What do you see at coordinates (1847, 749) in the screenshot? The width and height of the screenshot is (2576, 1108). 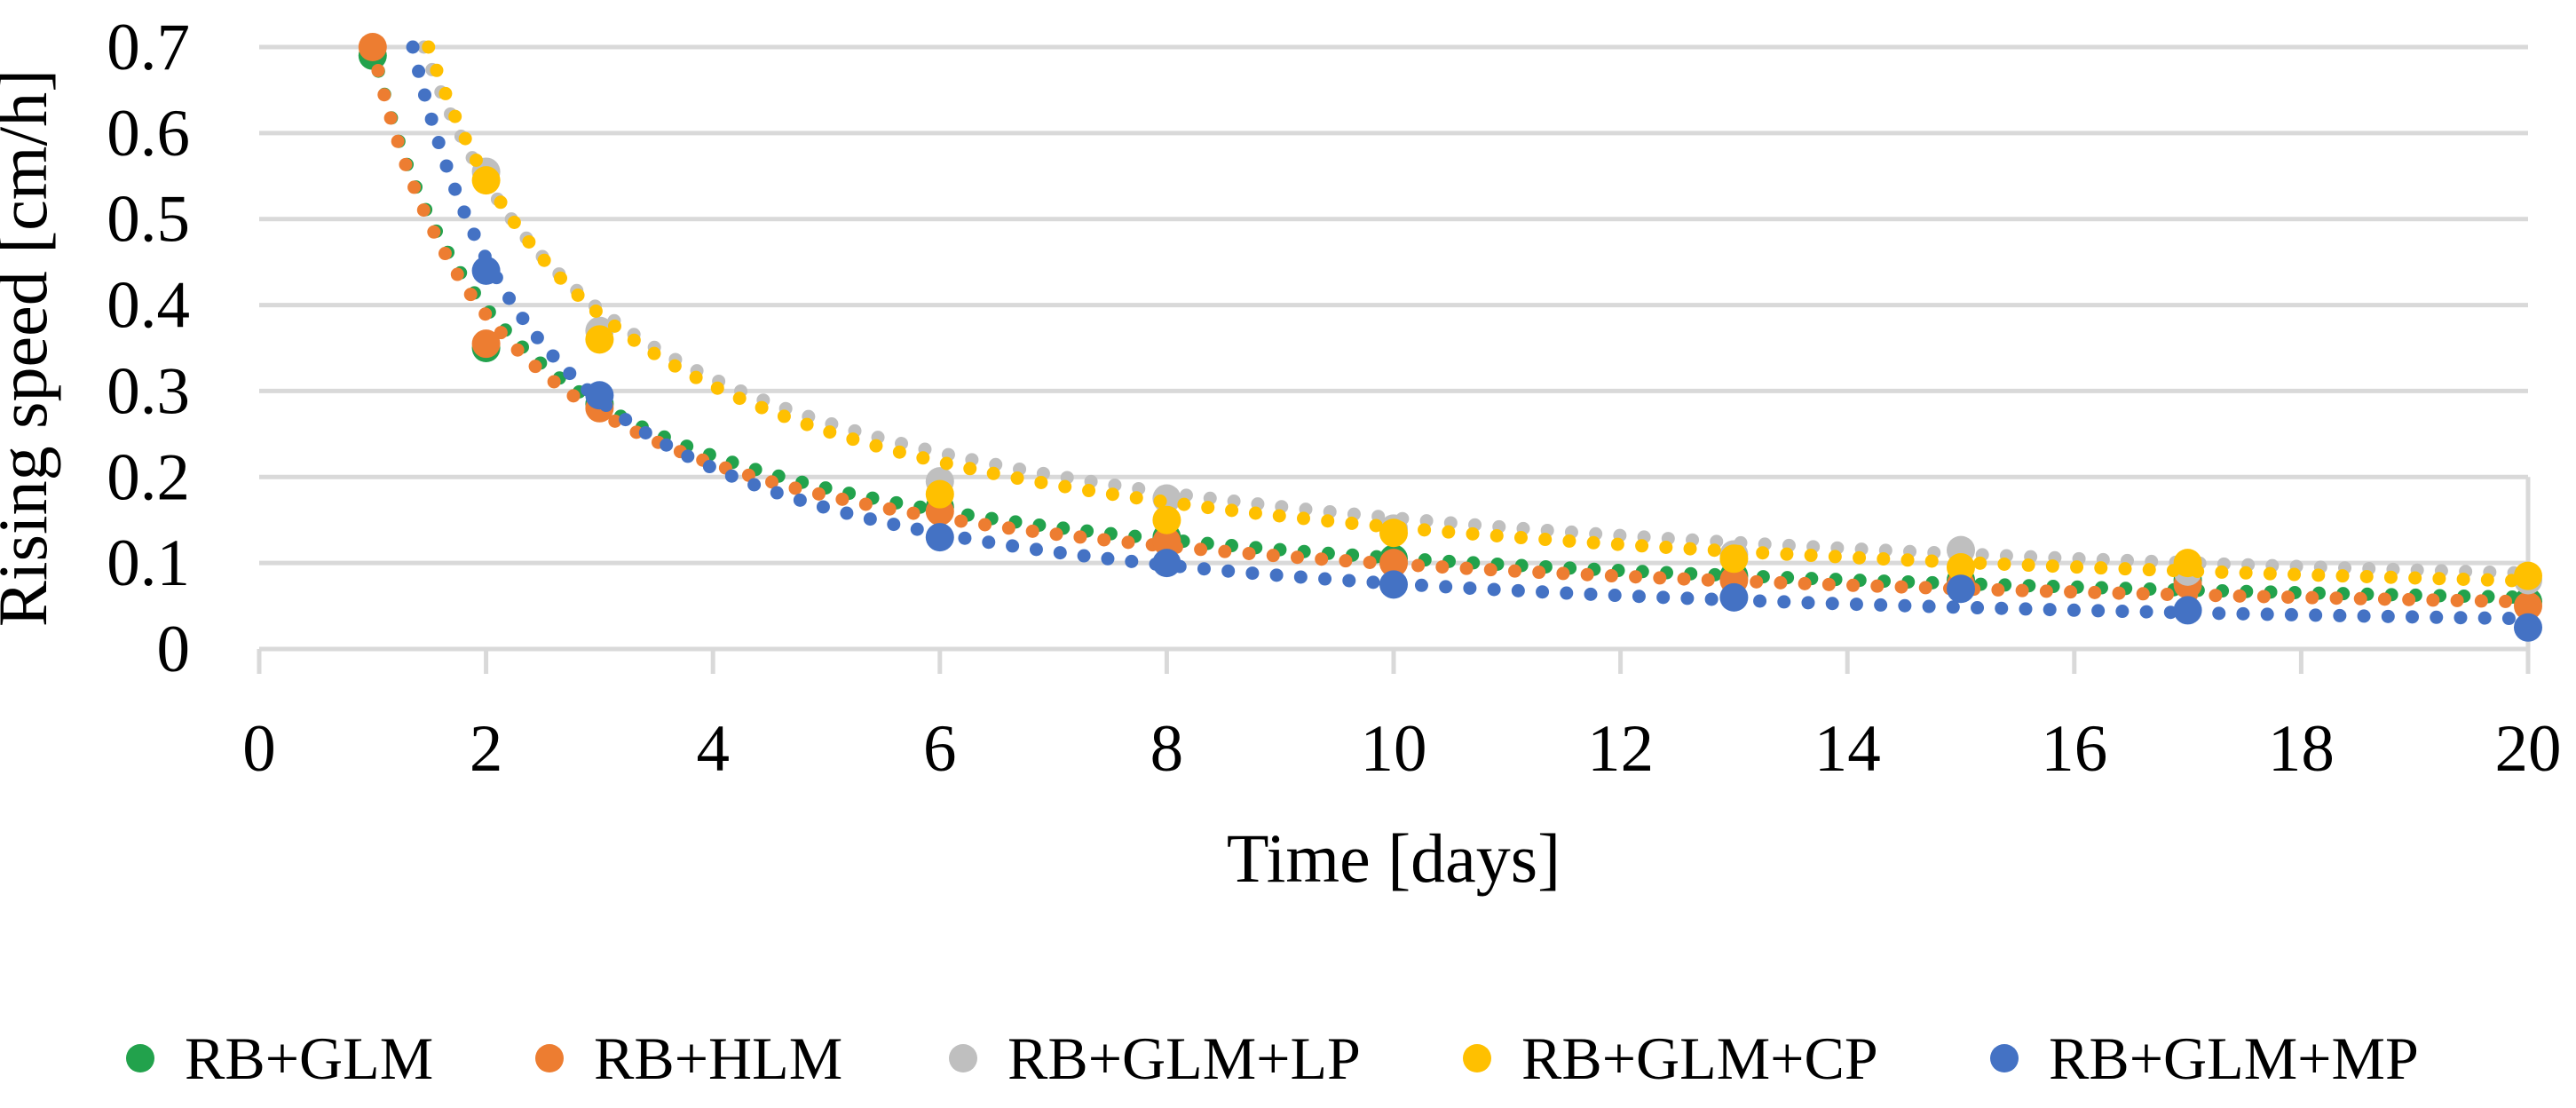 I see `x-tick-label: 14` at bounding box center [1847, 749].